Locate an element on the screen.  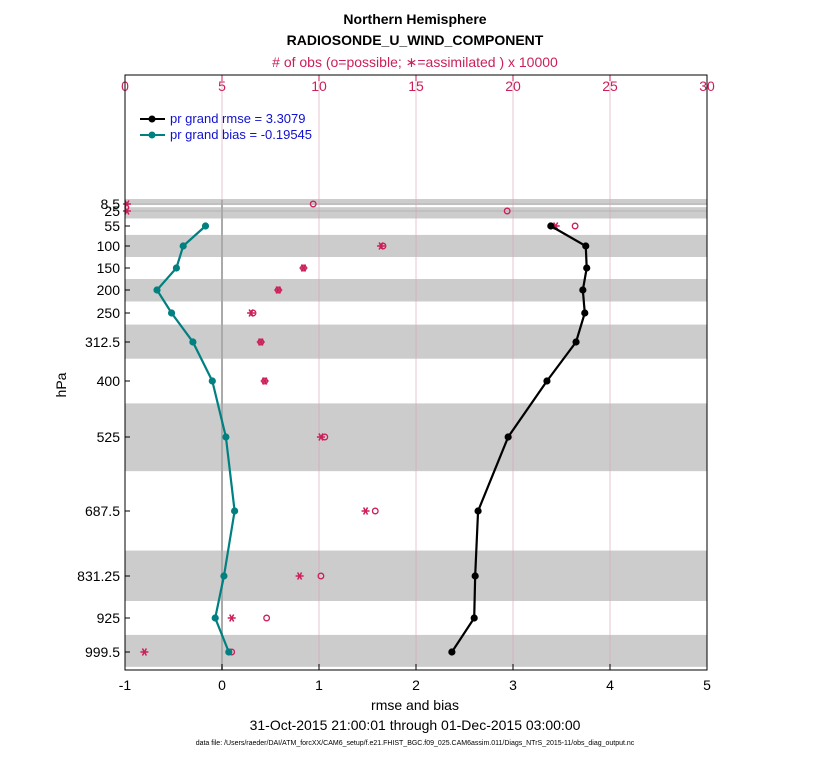
x-tick-label: 0 is located at coordinates (222, 685).